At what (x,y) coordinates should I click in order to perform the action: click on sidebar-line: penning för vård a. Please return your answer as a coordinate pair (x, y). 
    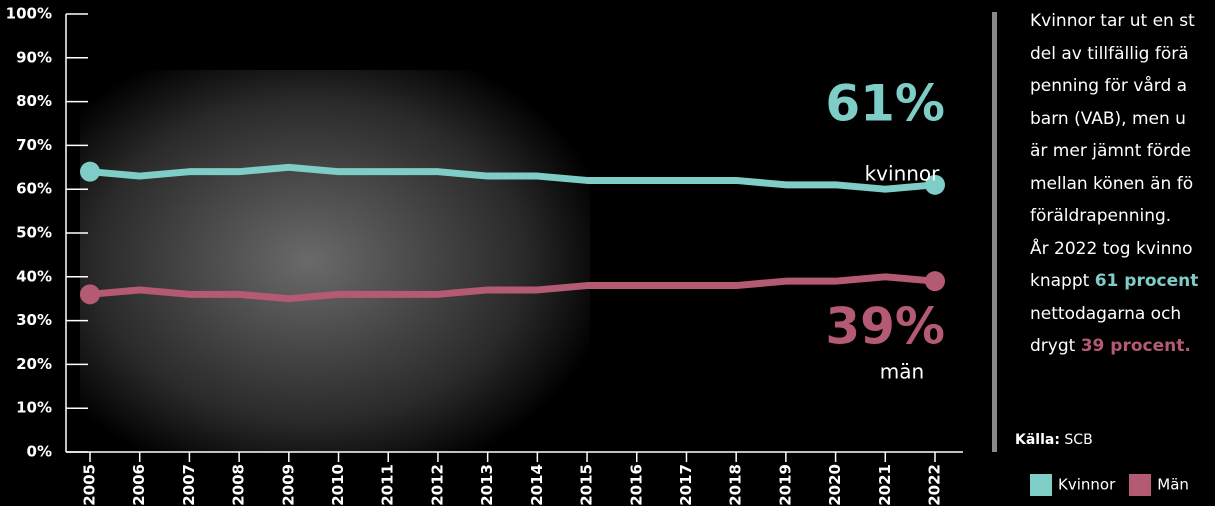
    Looking at the image, I should click on (1122, 86).